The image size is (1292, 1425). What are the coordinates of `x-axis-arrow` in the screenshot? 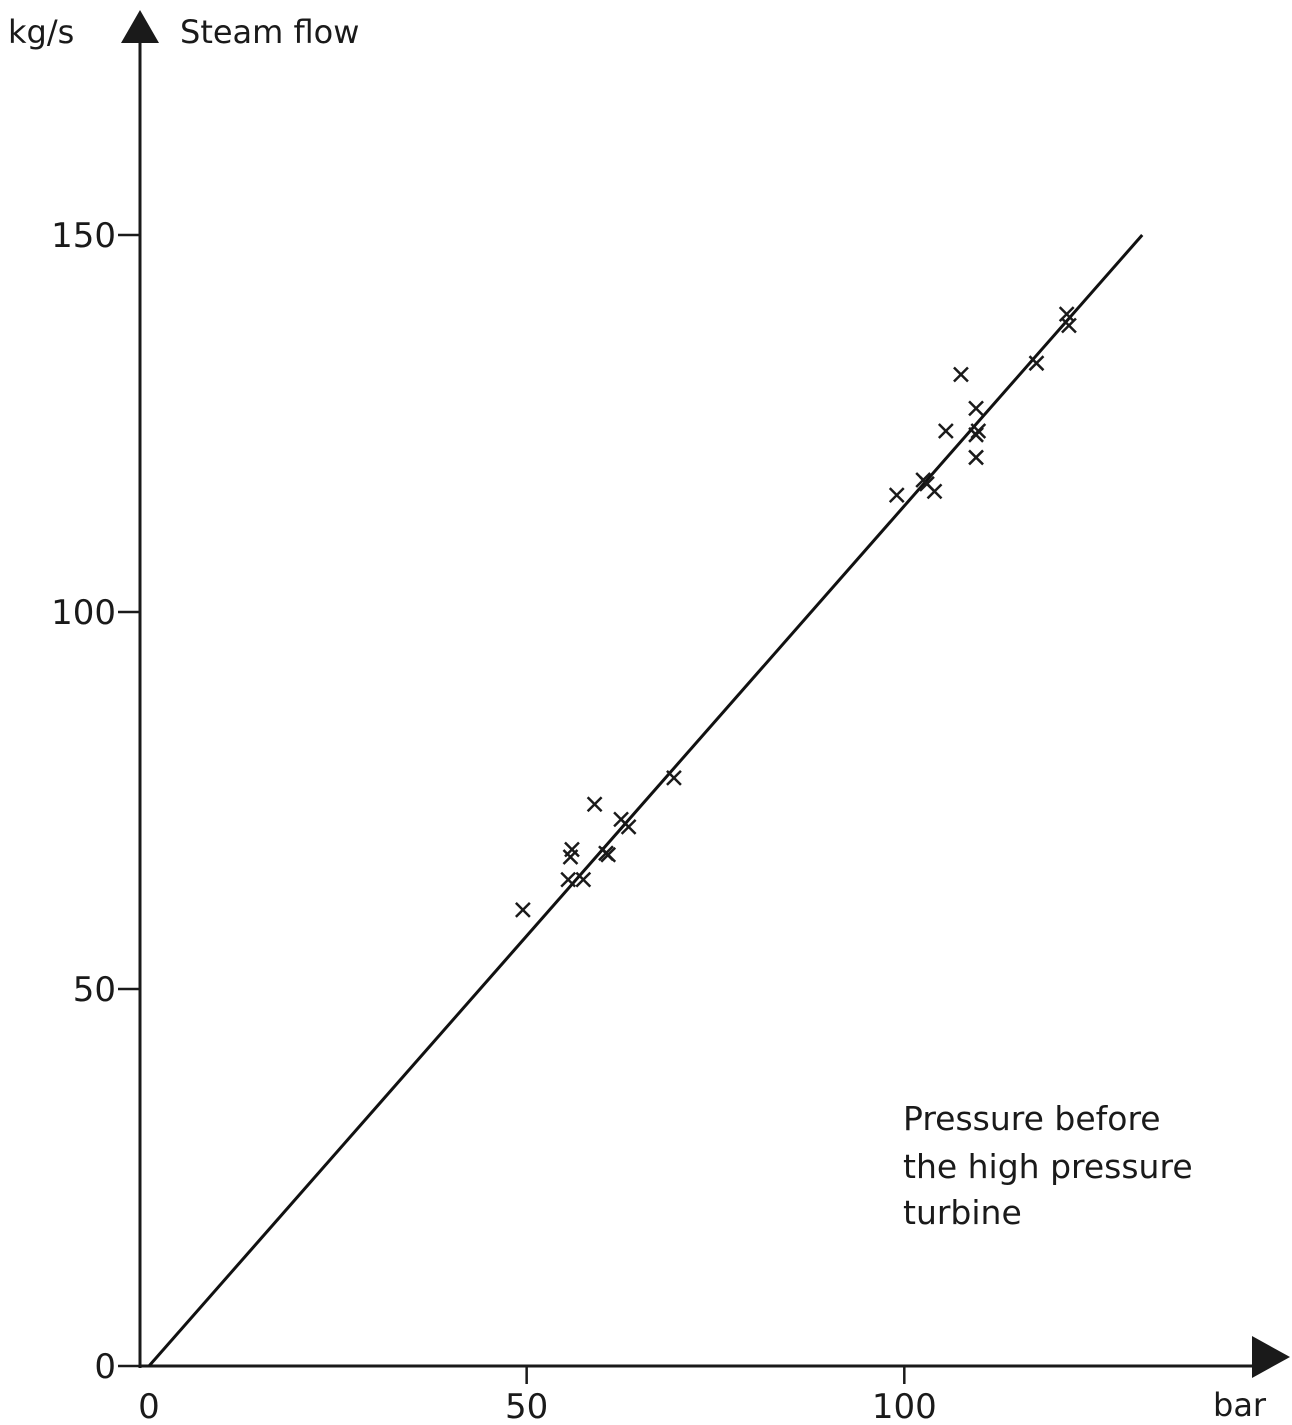 It's located at (1271, 1357).